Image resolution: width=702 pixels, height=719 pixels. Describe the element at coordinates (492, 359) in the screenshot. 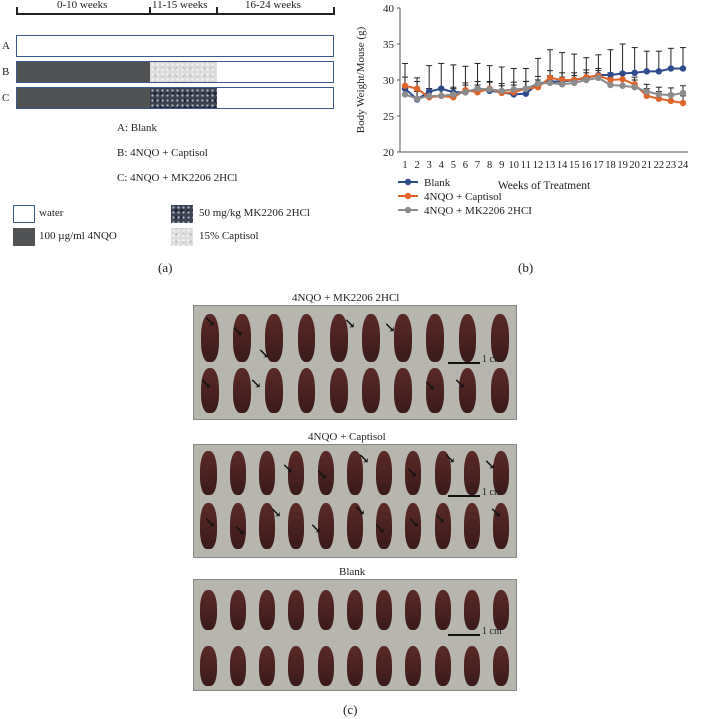

I see `scale-label: 1 cm` at that location.